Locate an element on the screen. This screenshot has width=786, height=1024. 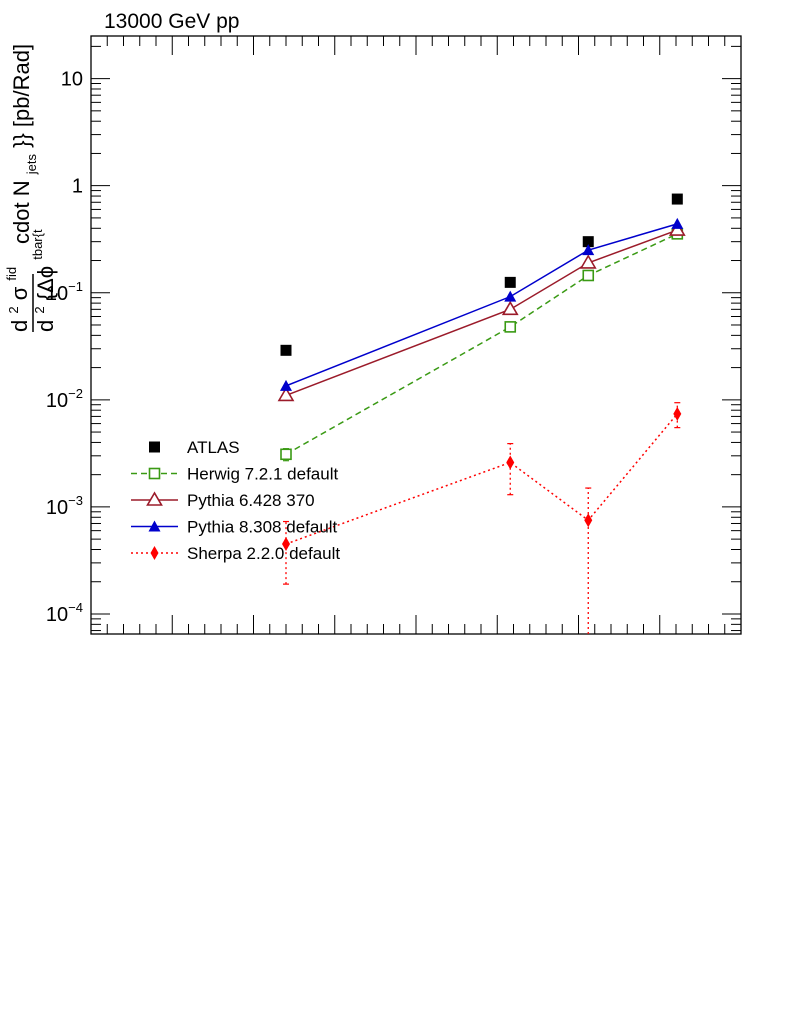
ylabel-cdot: cdot N is located at coordinates (21, 212).